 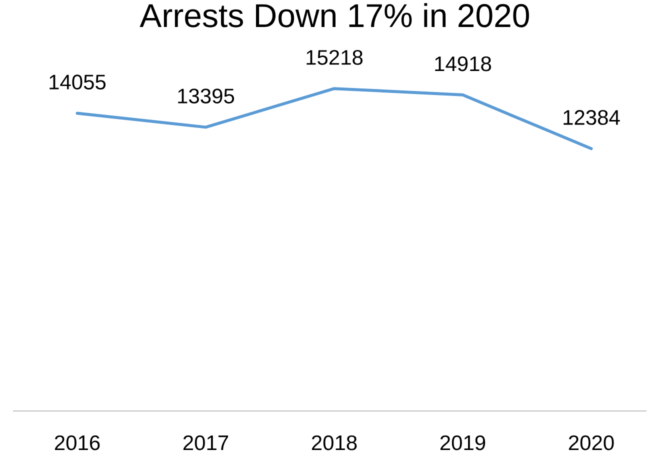 What do you see at coordinates (463, 64) in the screenshot?
I see `data-label: 14918` at bounding box center [463, 64].